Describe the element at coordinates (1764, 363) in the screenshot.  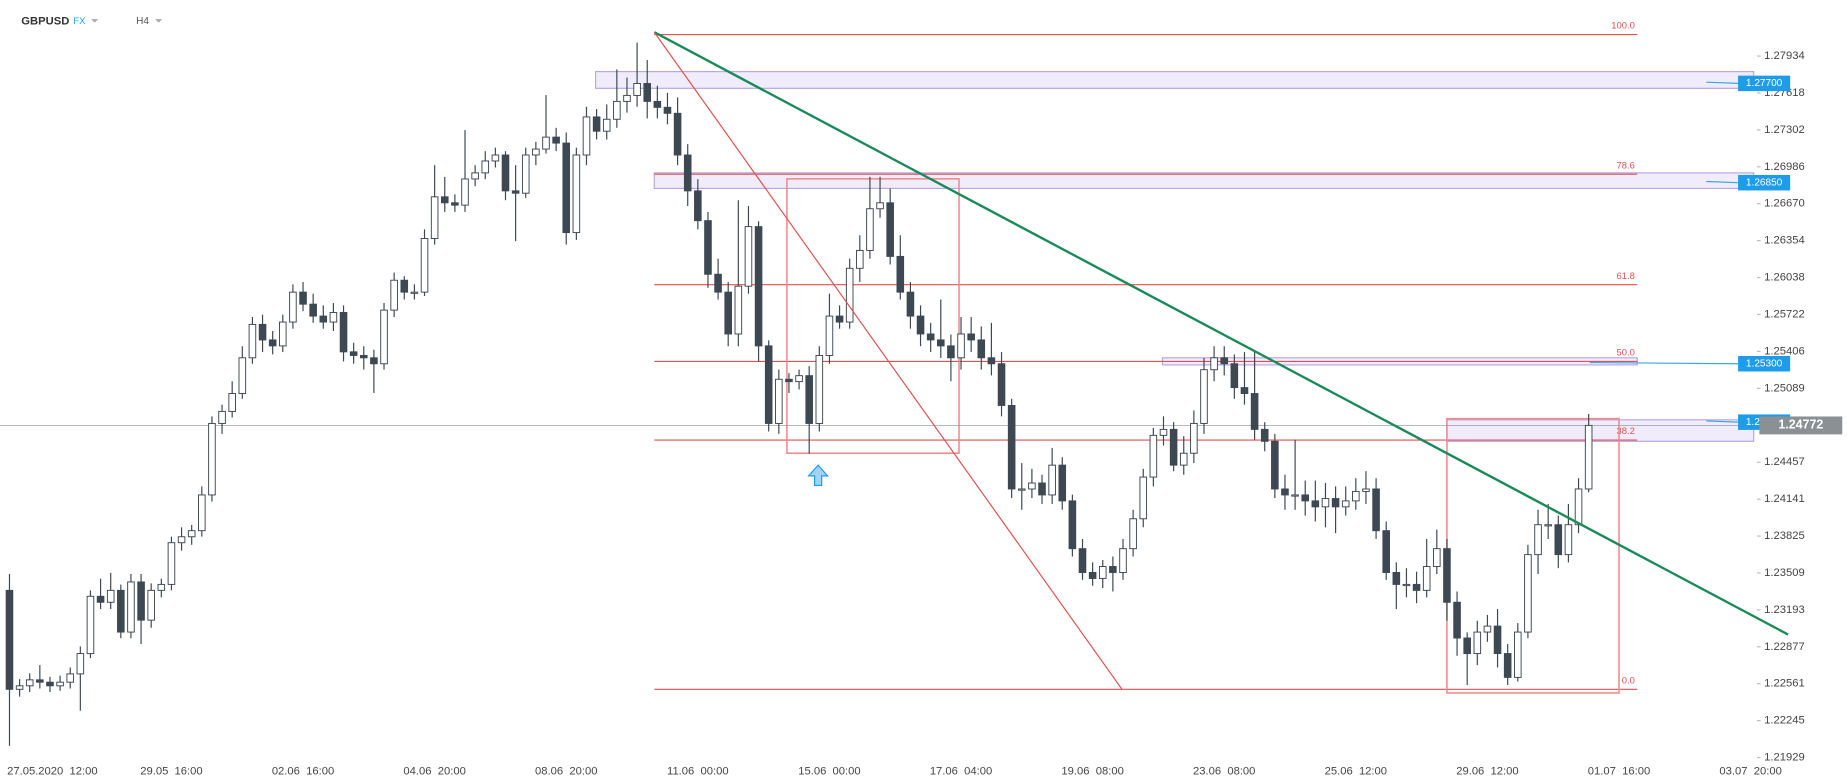
I see `zone-tag-label: 1.25300` at that location.